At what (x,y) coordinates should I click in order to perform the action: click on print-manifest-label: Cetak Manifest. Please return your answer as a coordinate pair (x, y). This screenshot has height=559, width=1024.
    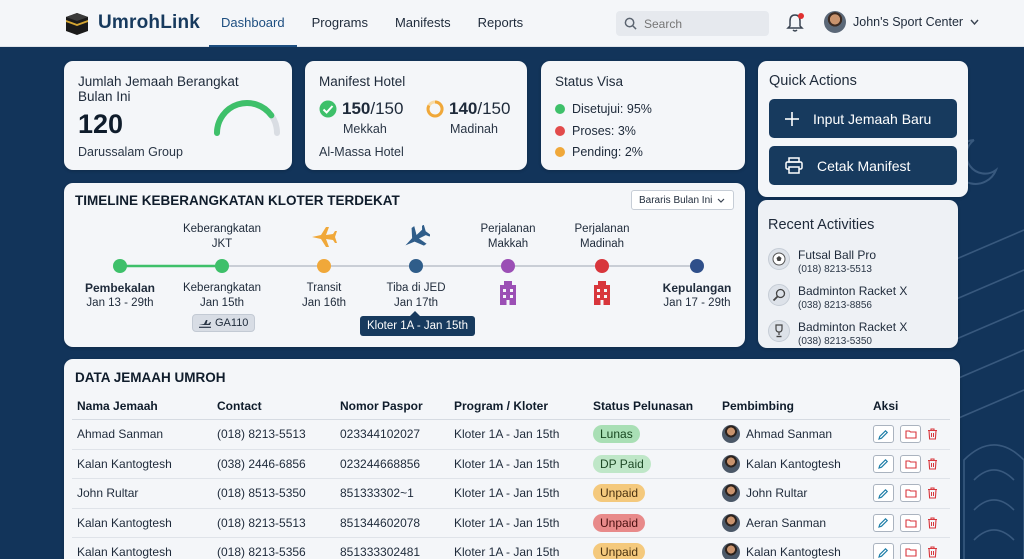
    Looking at the image, I should click on (864, 165).